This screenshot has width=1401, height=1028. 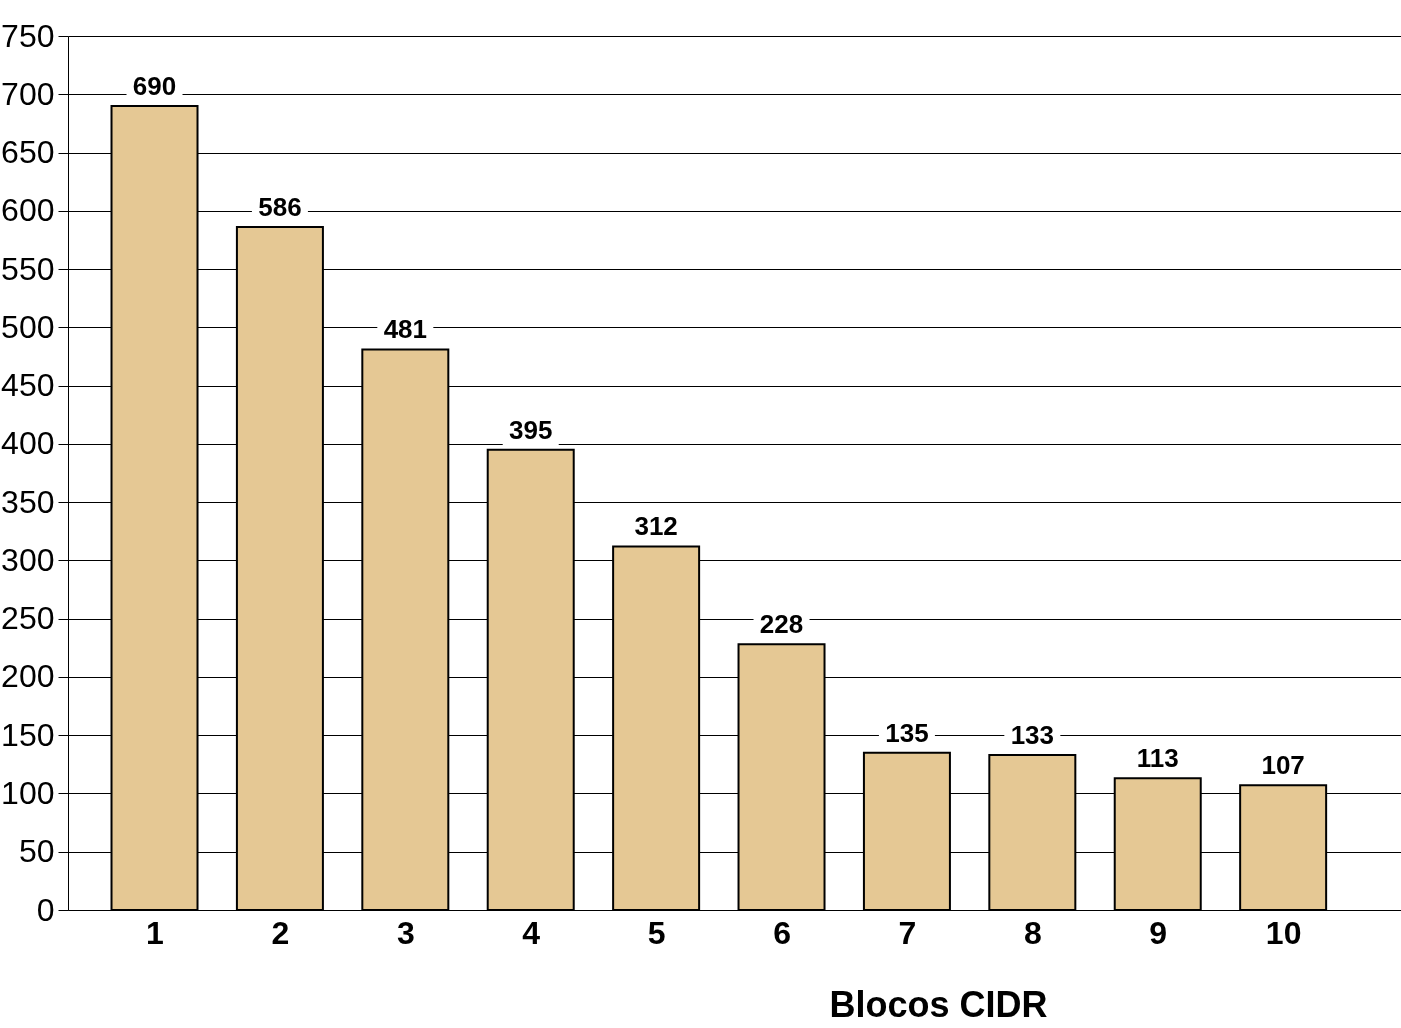 What do you see at coordinates (405, 932) in the screenshot?
I see `x-tick-label: 3` at bounding box center [405, 932].